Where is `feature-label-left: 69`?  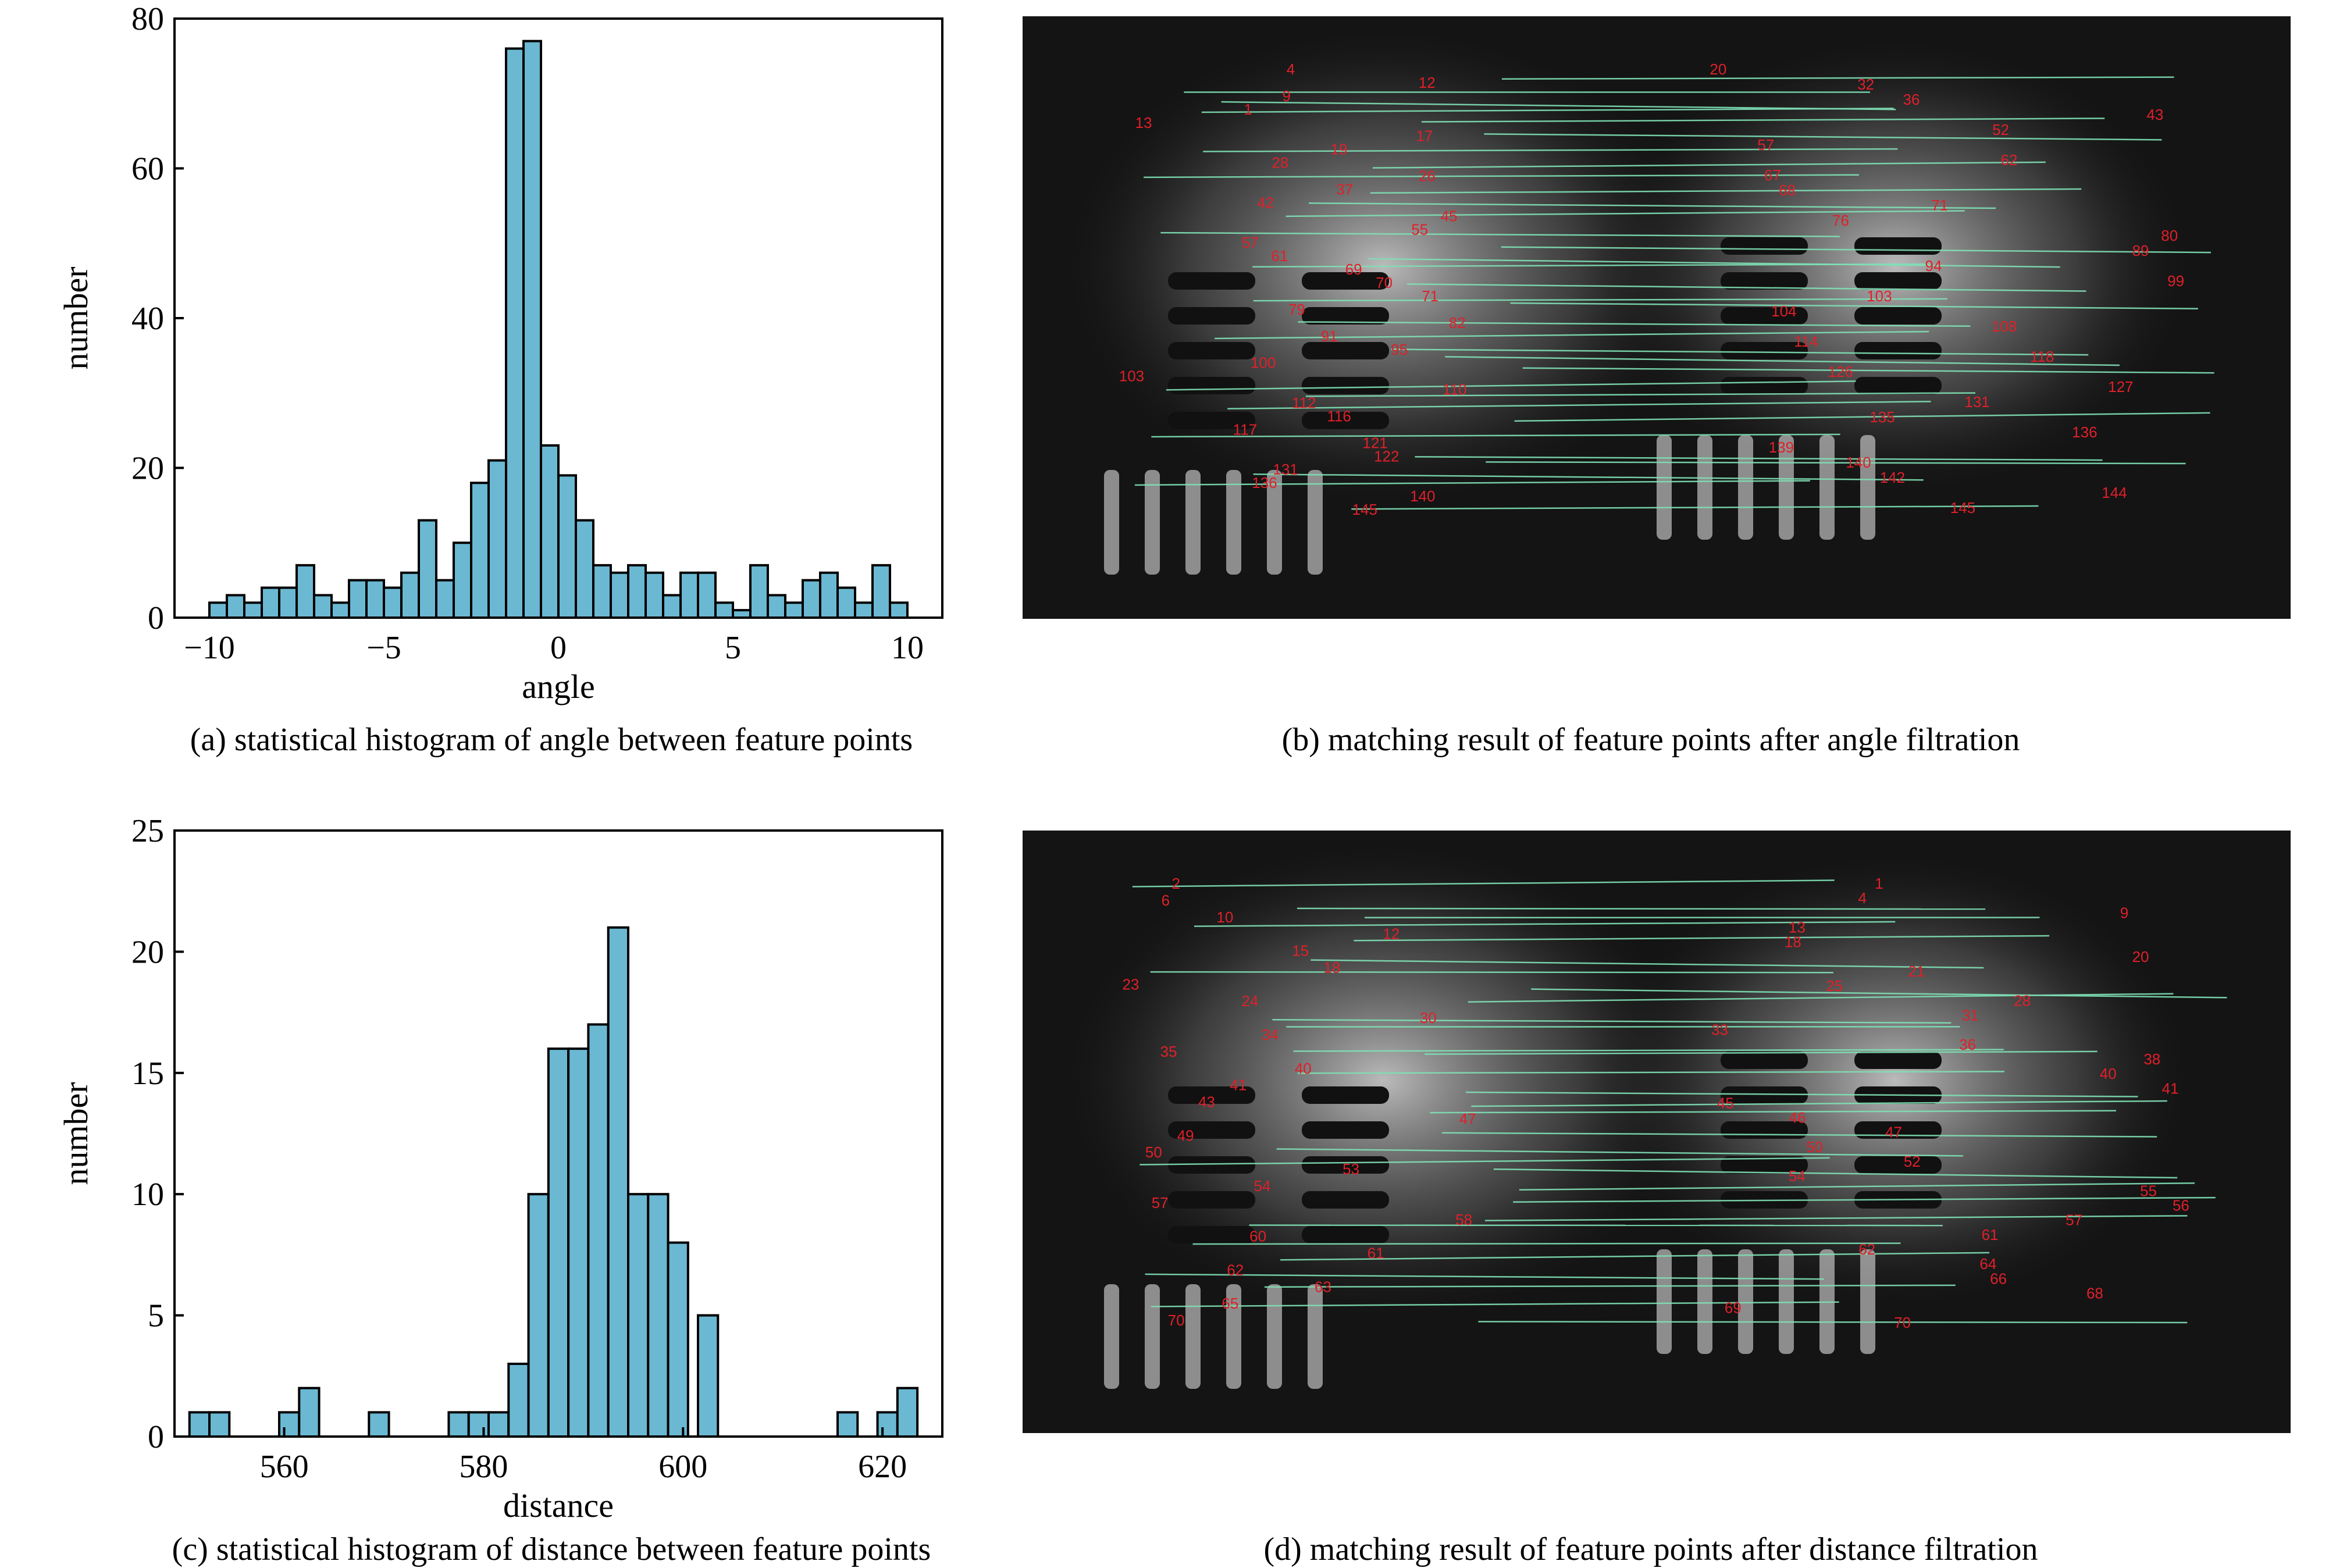 feature-label-left: 69 is located at coordinates (1353, 269).